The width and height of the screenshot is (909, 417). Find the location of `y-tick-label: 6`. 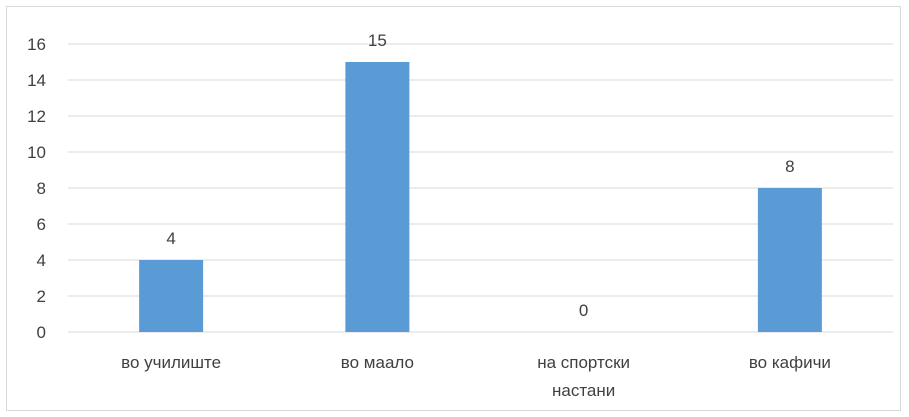

y-tick-label: 6 is located at coordinates (41, 224).